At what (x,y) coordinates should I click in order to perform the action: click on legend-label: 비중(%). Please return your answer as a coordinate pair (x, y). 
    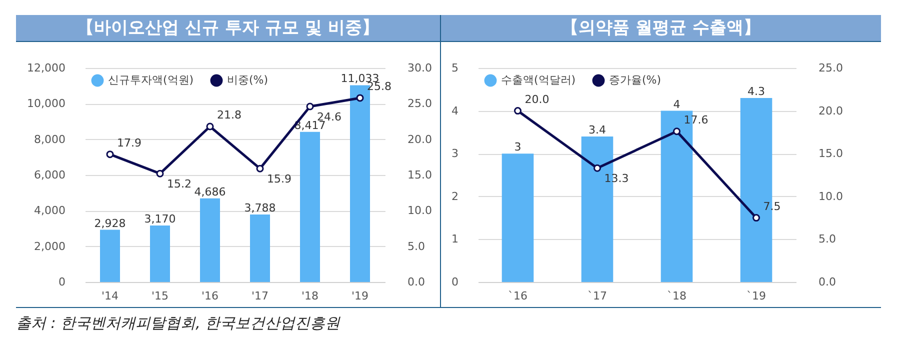
    Looking at the image, I should click on (247, 80).